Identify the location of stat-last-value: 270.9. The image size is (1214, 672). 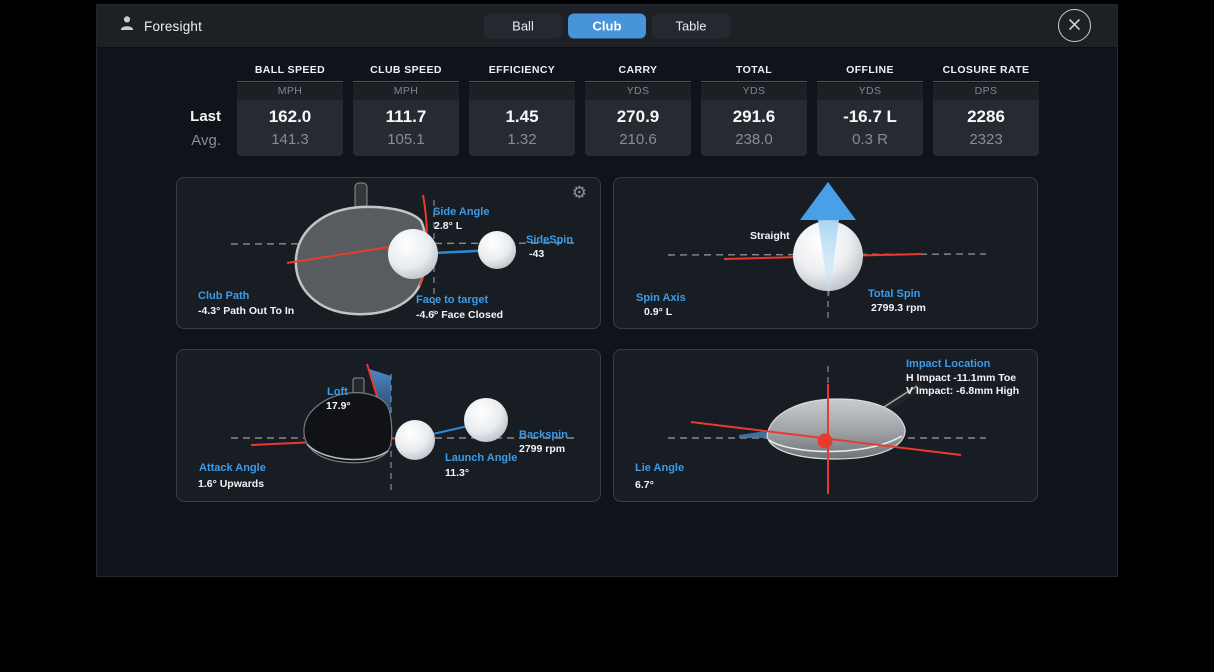
(638, 116).